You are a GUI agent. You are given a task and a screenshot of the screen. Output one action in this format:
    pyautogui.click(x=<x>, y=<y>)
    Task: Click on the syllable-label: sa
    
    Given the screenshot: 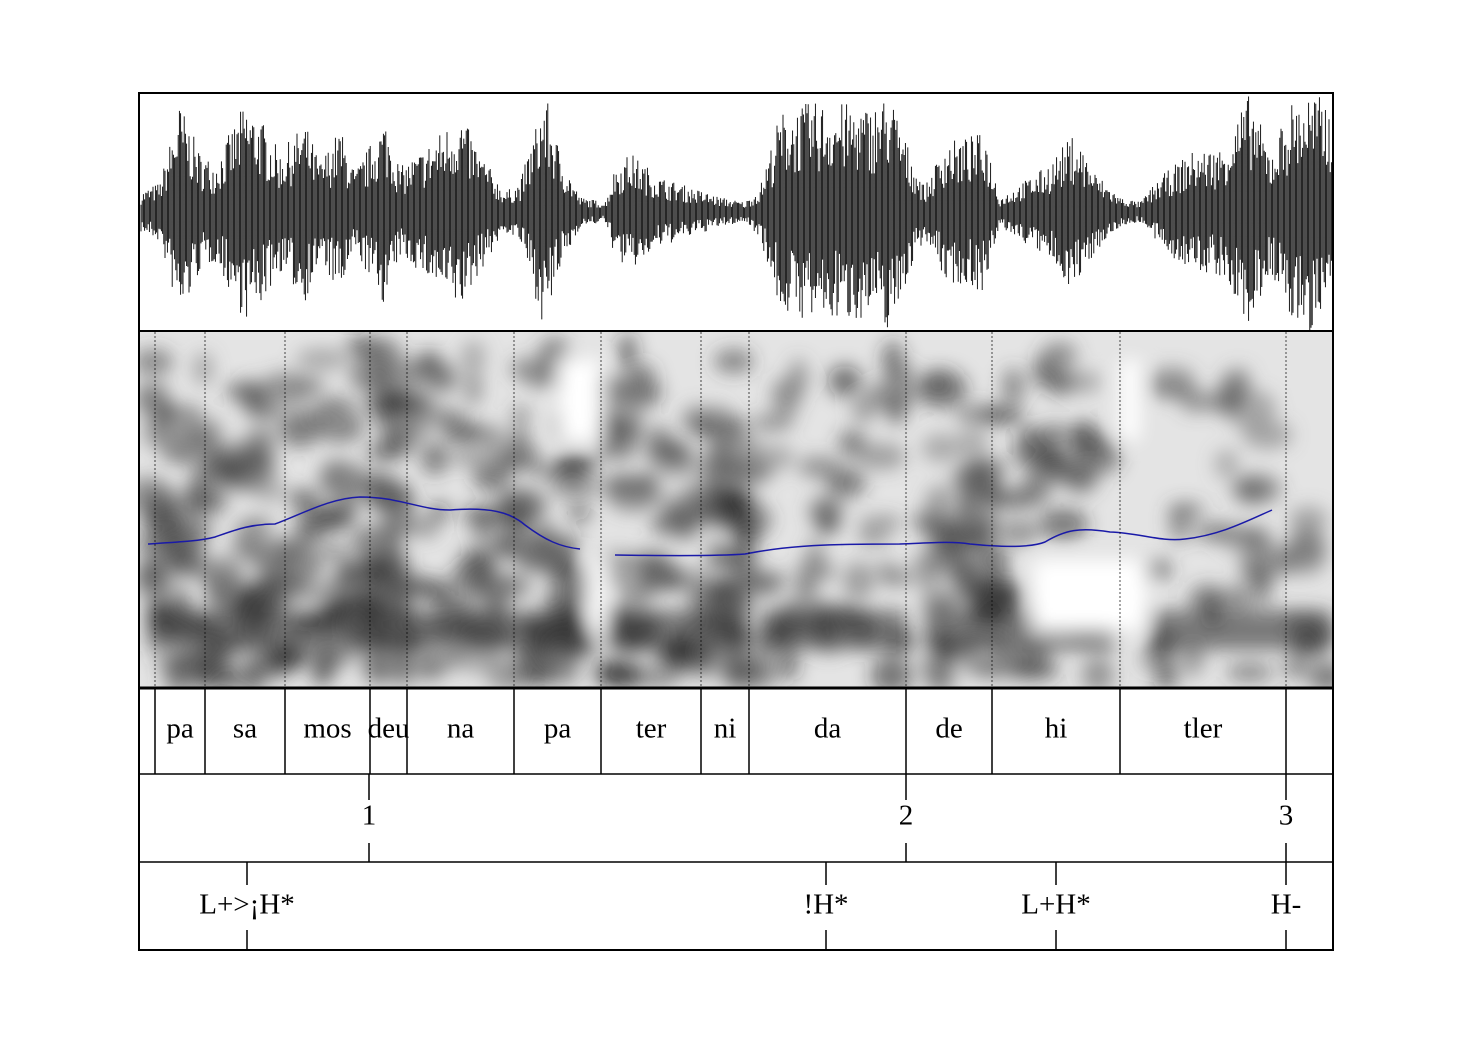 What is the action you would take?
    pyautogui.click(x=245, y=729)
    